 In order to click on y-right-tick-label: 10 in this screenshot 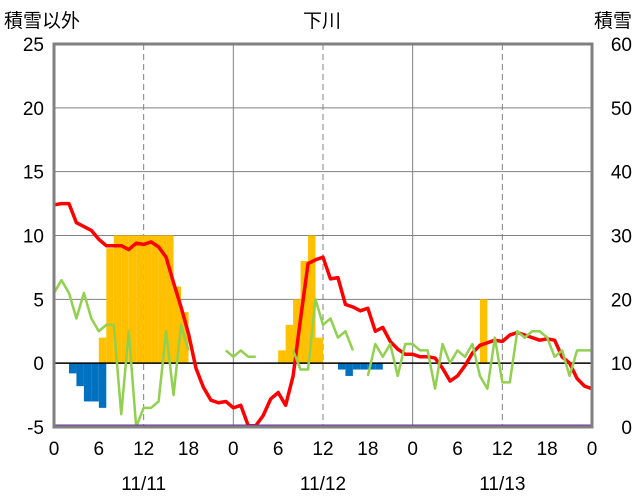, I will do `click(621, 364)`.